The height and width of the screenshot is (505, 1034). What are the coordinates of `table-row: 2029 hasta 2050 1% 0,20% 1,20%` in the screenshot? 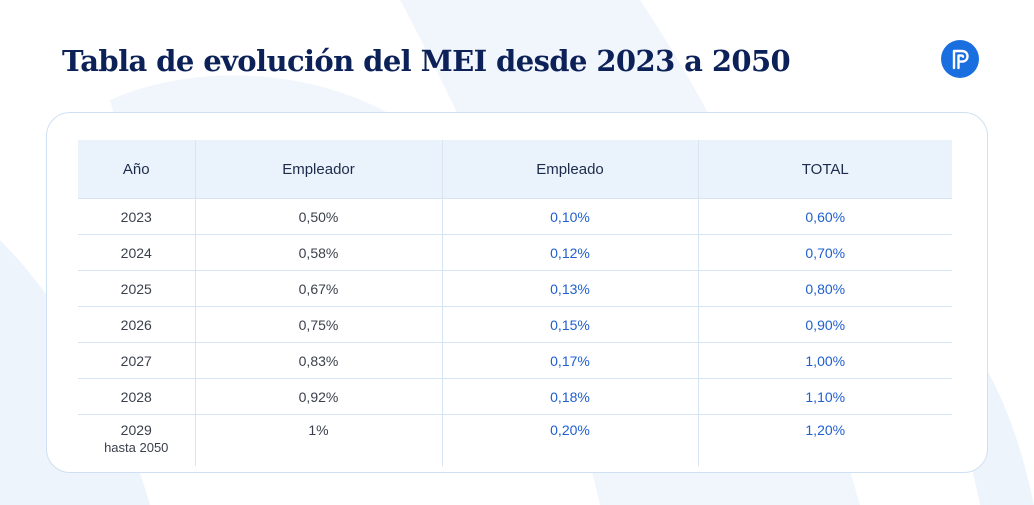 It's located at (515, 440).